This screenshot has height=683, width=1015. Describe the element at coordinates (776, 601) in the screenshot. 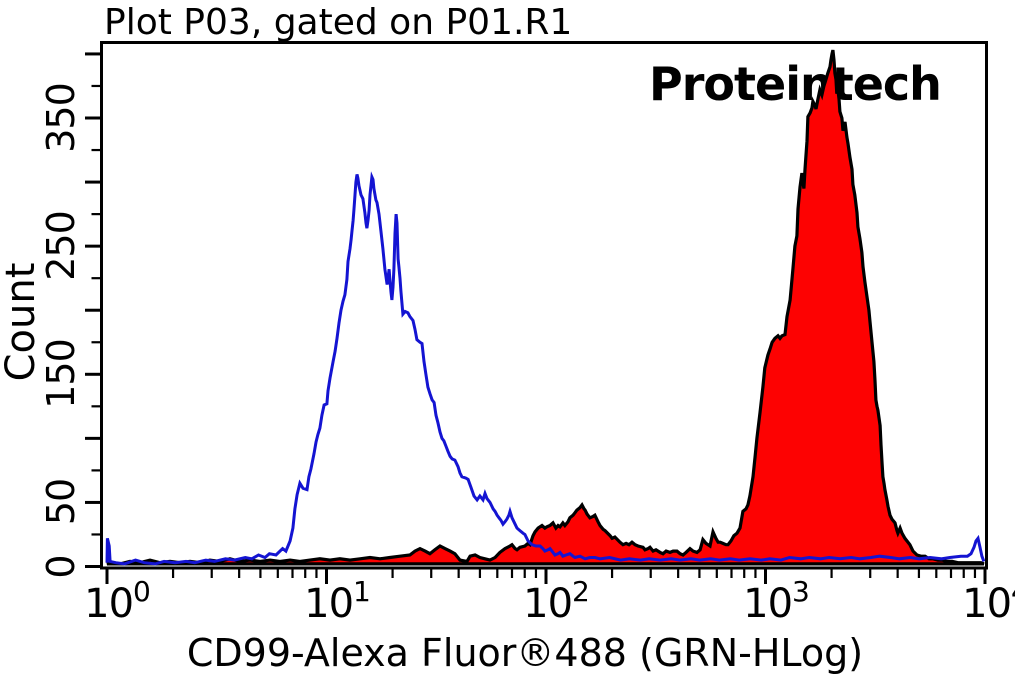

I see `x-tick-label: 10³` at that location.